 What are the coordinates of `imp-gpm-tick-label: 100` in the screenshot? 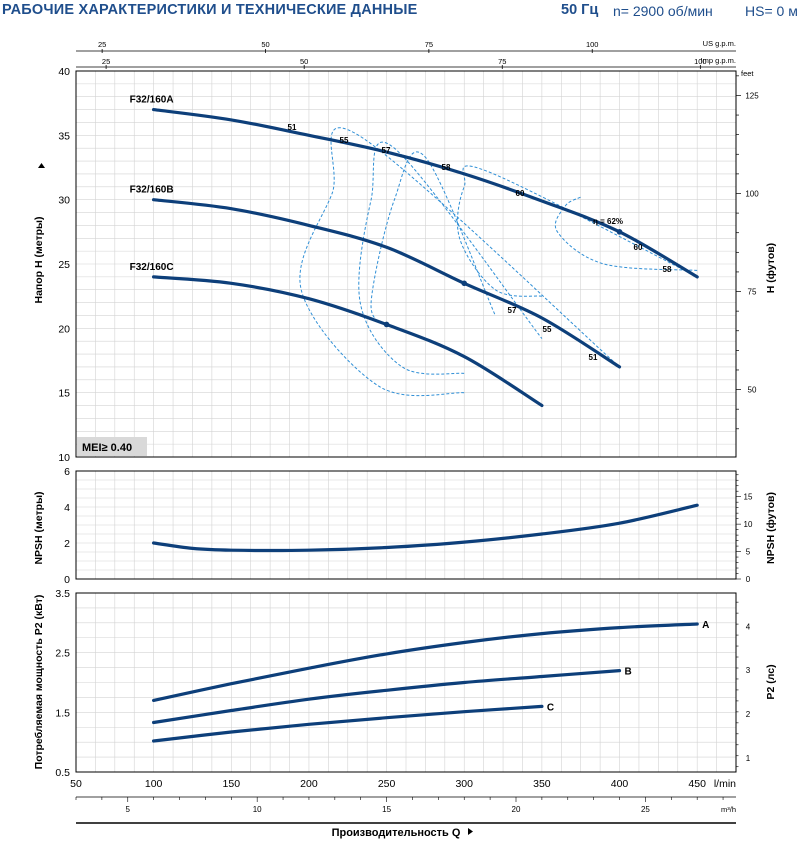 It's located at (700, 61).